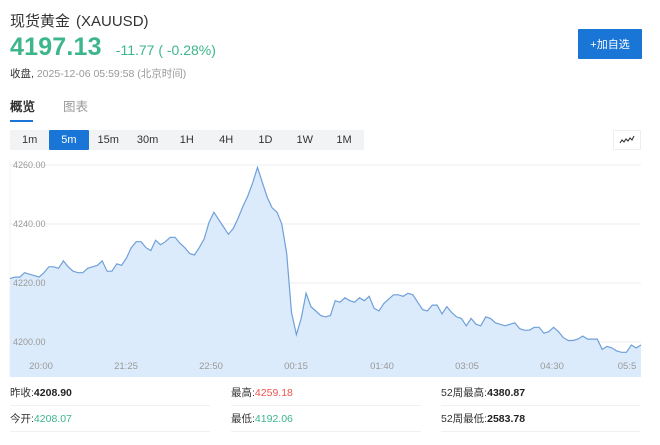 The height and width of the screenshot is (445, 660). What do you see at coordinates (540, 419) in the screenshot?
I see `stat-52w-low: 52周最低: 2583.78` at bounding box center [540, 419].